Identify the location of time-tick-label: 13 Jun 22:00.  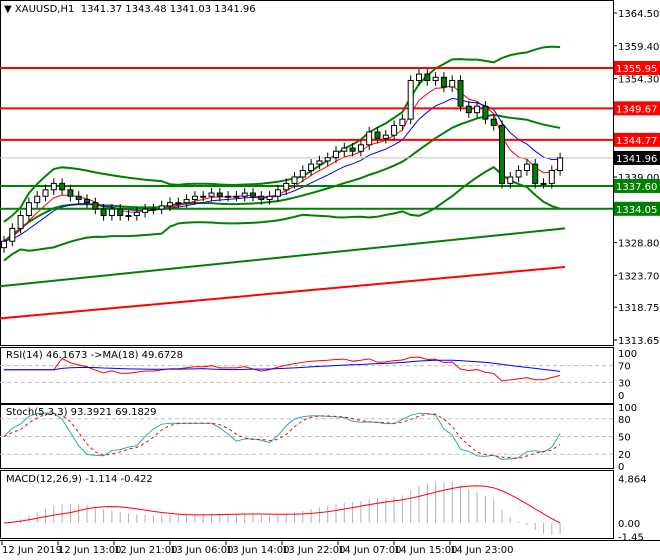
(314, 550).